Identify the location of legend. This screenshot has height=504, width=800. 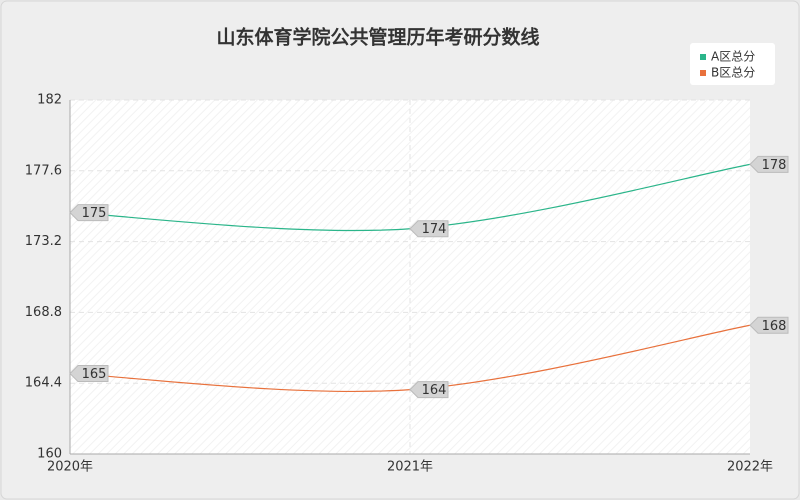
(732, 64).